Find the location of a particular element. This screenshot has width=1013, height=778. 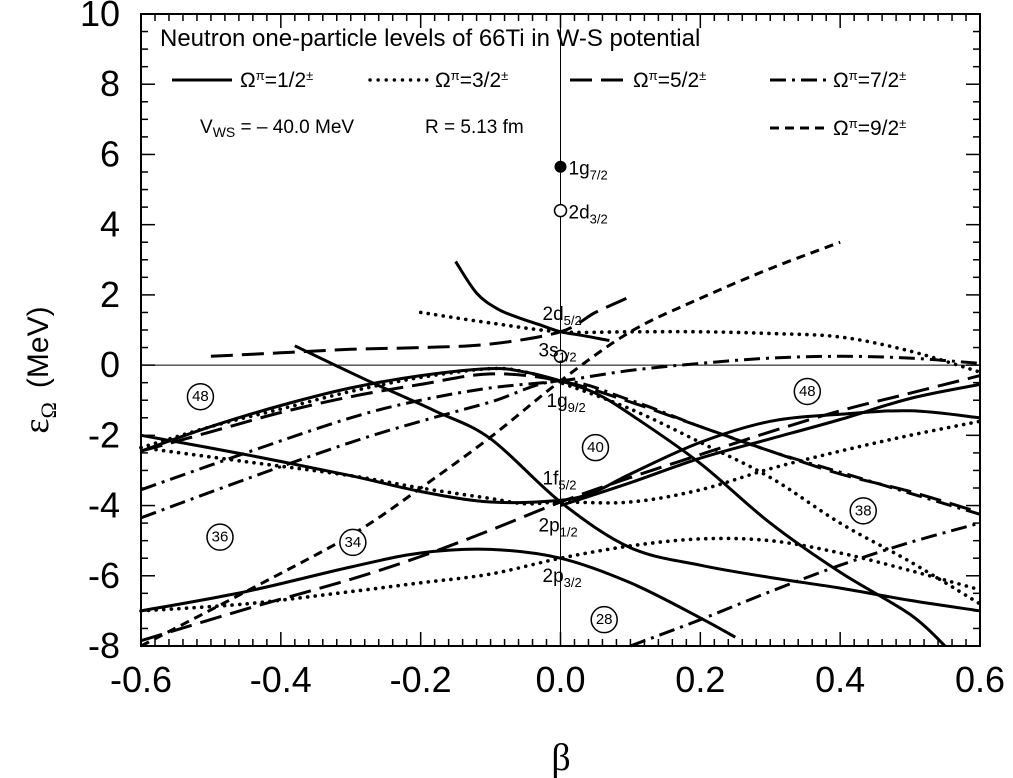

y-tick-label: -8 is located at coordinates (104, 645).